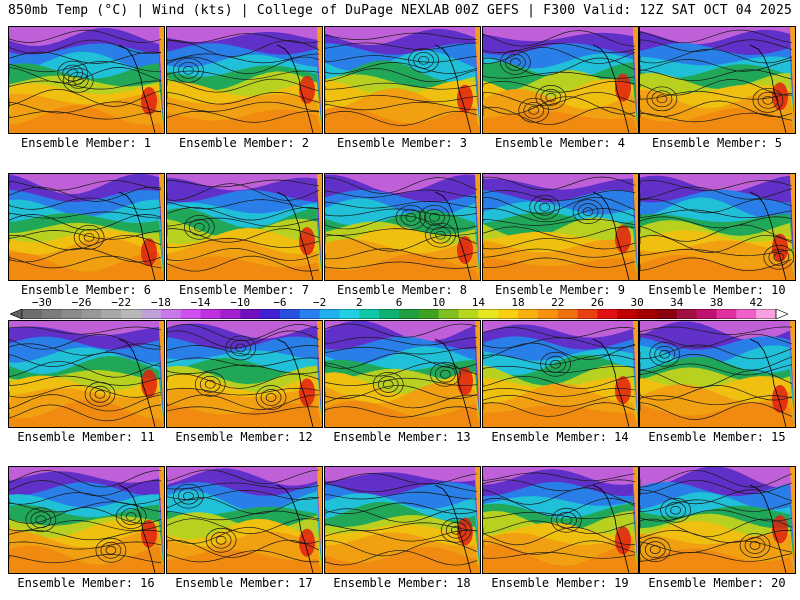  What do you see at coordinates (781, 314) in the screenshot?
I see `colorbar-high-arrow` at bounding box center [781, 314].